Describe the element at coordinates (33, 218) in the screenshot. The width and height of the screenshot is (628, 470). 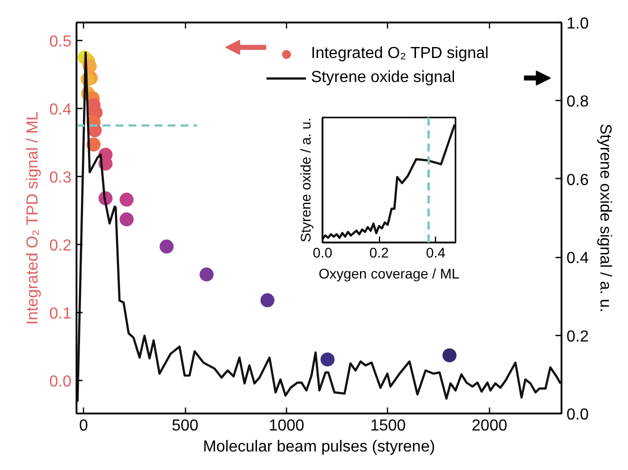
I see `y-axis-title: Integrated O₂ TPD signal / ML` at that location.